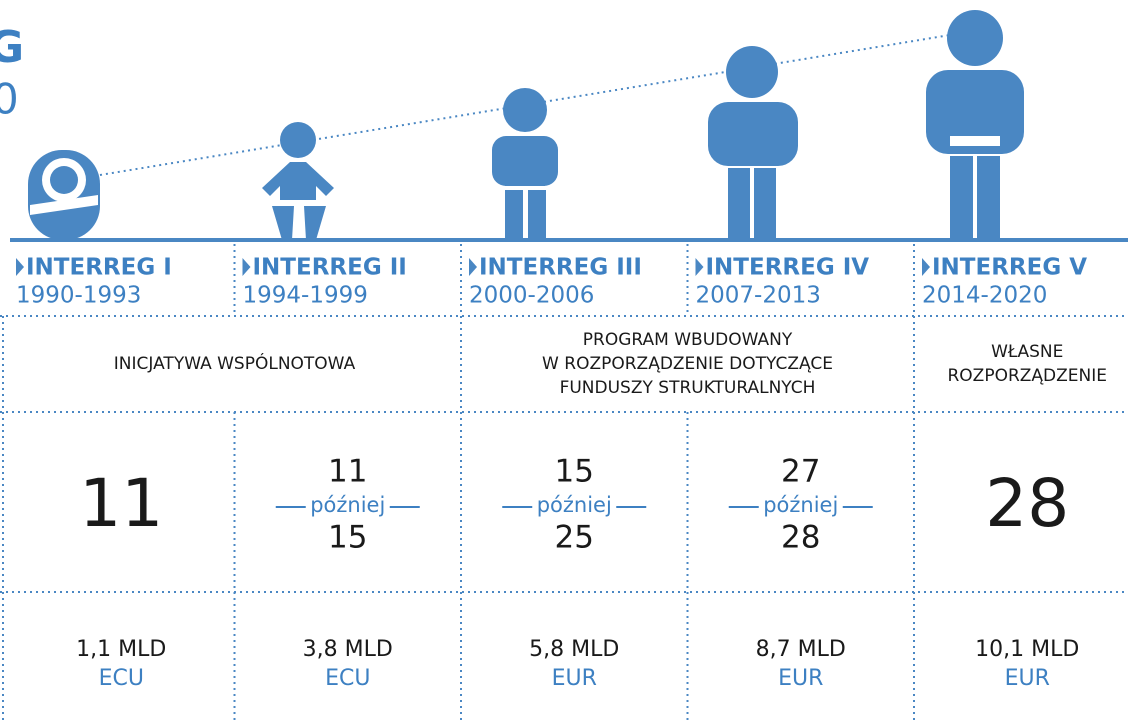  I want to click on legal-basis: WŁASNE, so click(1027, 352).